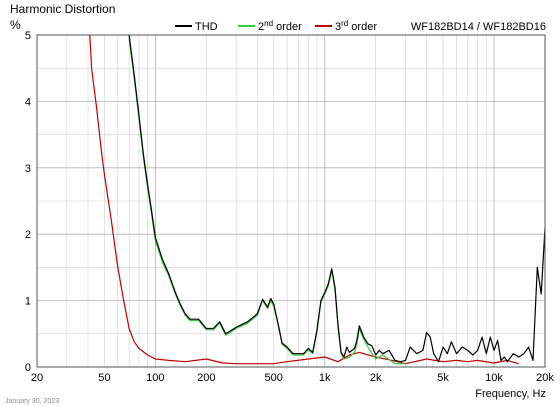 Image resolution: width=560 pixels, height=406 pixels. I want to click on x-tick-label: 10k, so click(494, 378).